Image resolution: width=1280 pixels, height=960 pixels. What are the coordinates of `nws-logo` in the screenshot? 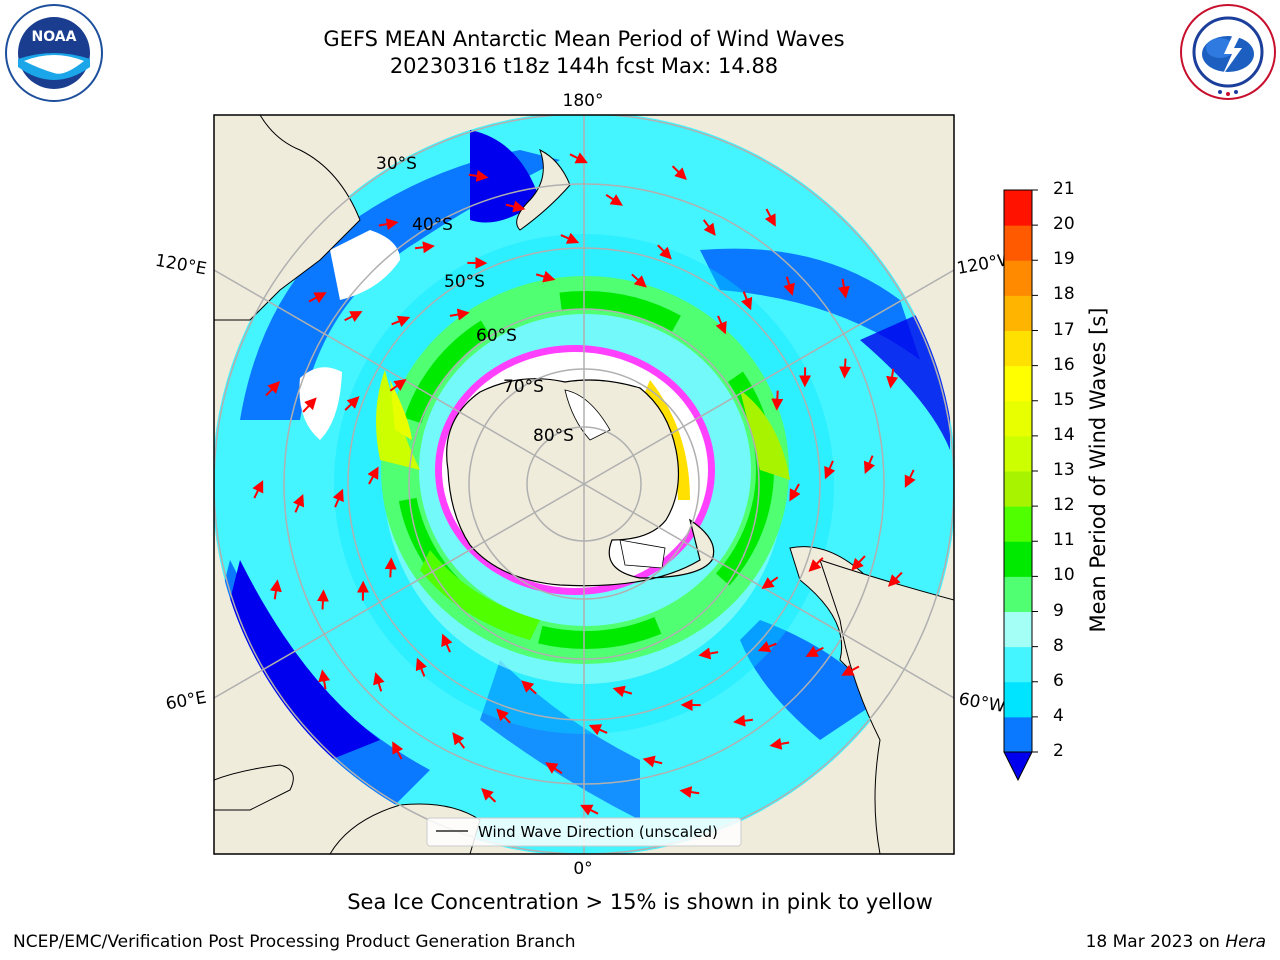 It's located at (1228, 52).